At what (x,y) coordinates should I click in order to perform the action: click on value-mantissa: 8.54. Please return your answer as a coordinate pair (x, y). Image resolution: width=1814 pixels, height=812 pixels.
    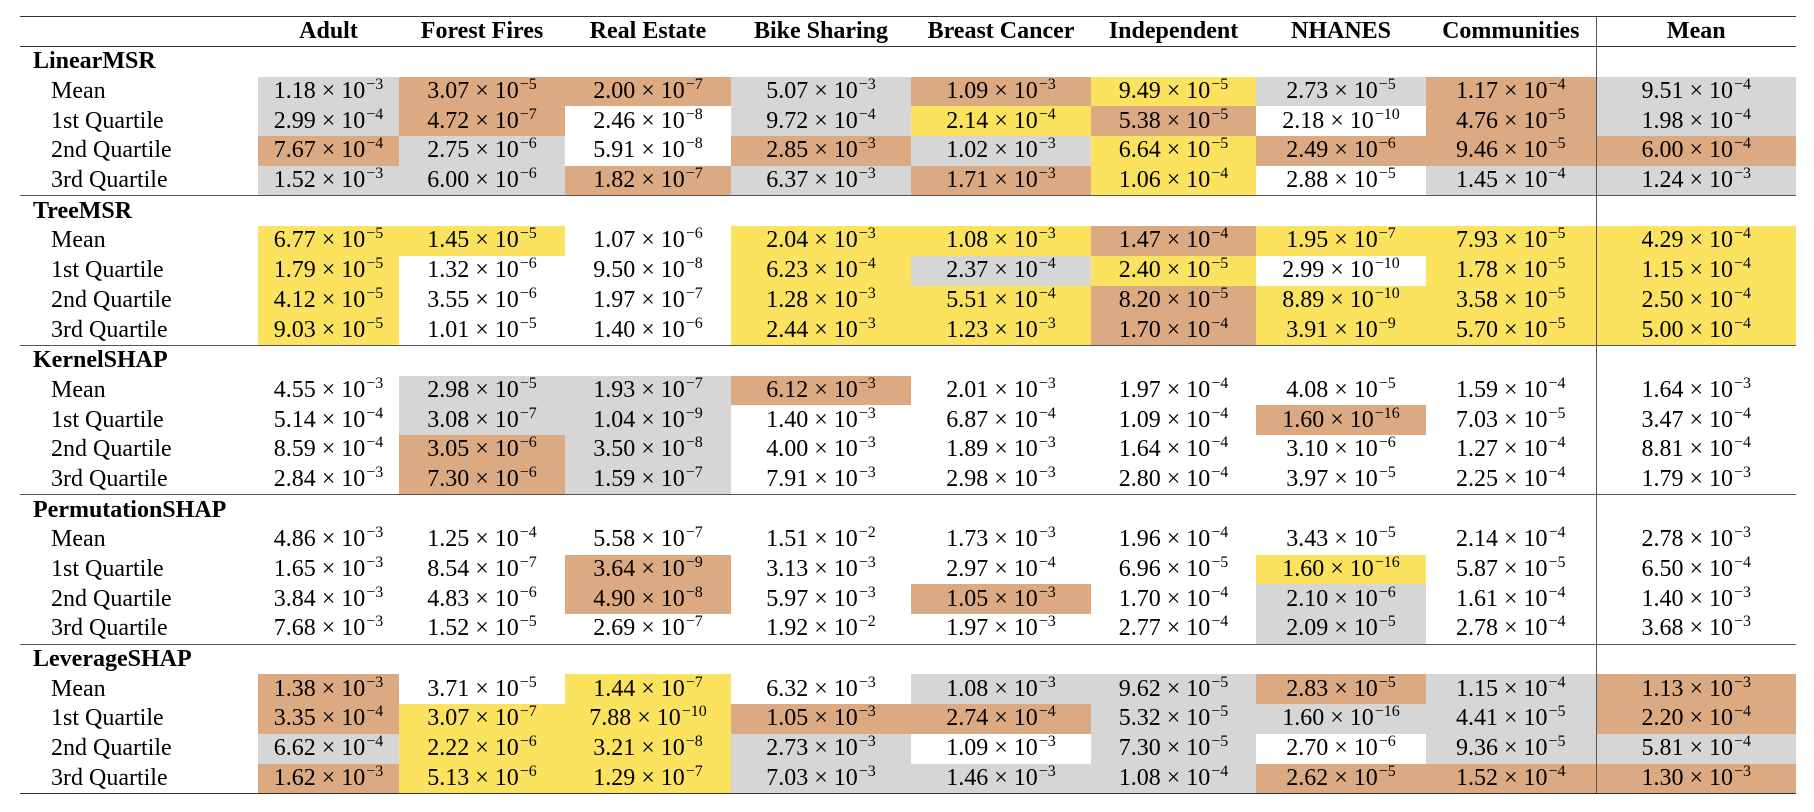
    Looking at the image, I should click on (448, 569).